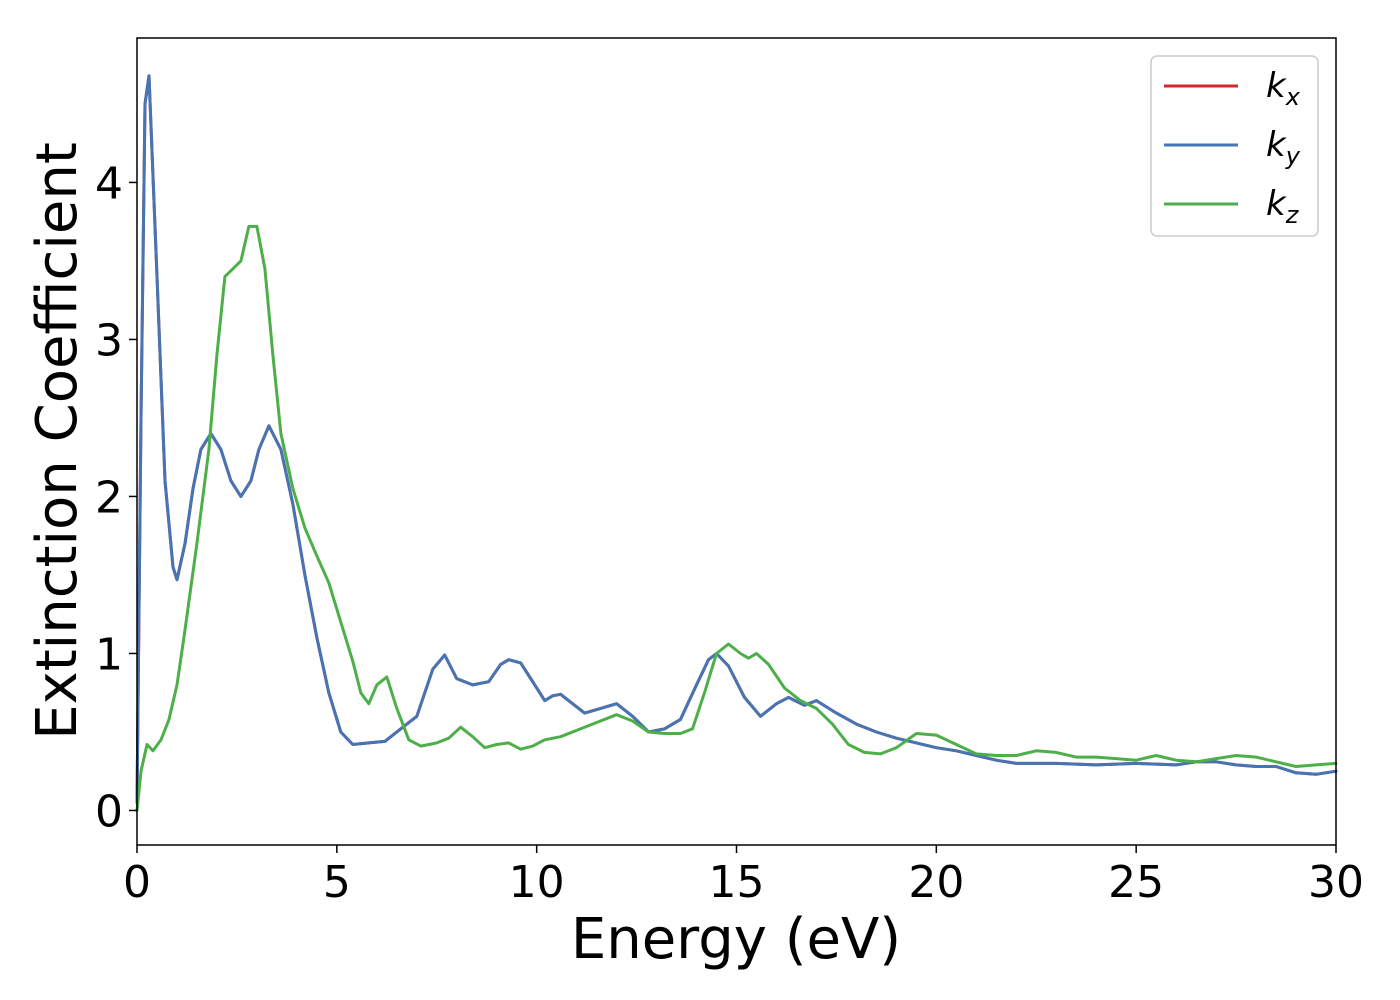 Image resolution: width=1400 pixels, height=1000 pixels. What do you see at coordinates (109, 654) in the screenshot?
I see `y-tick-label: 1` at bounding box center [109, 654].